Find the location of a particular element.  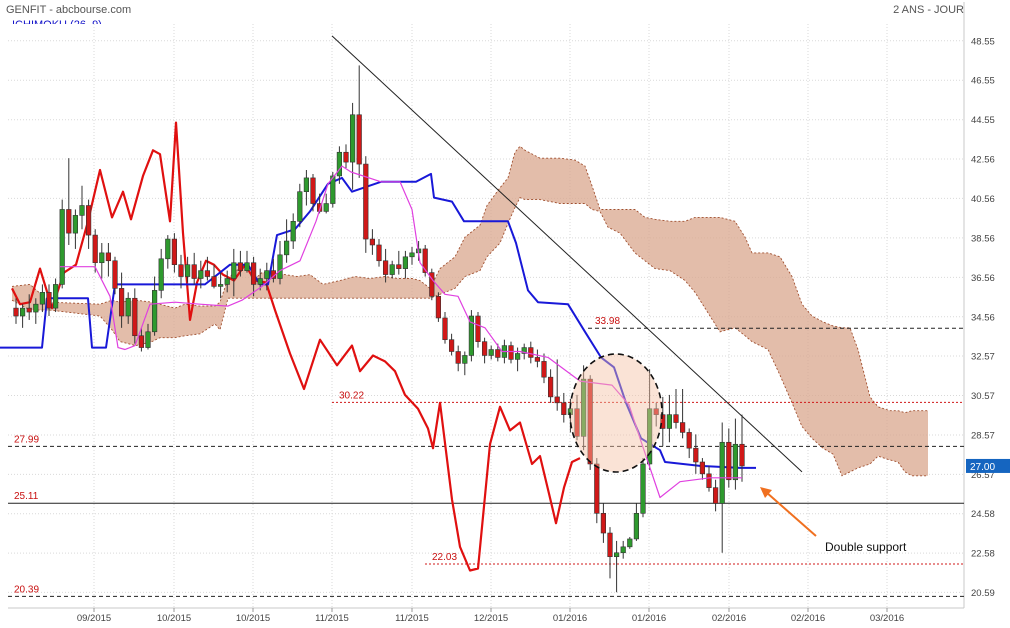

y-tick-label: 20.59 is located at coordinates (983, 593).